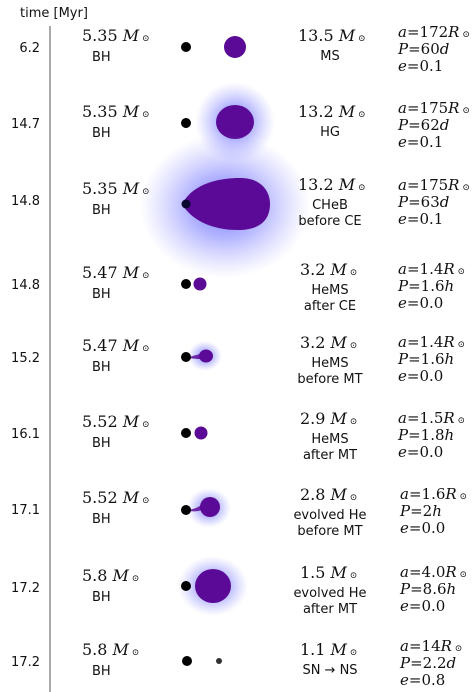  Describe the element at coordinates (328, 649) in the screenshot. I see `companion-mass: 1.1 M ⊙` at that location.